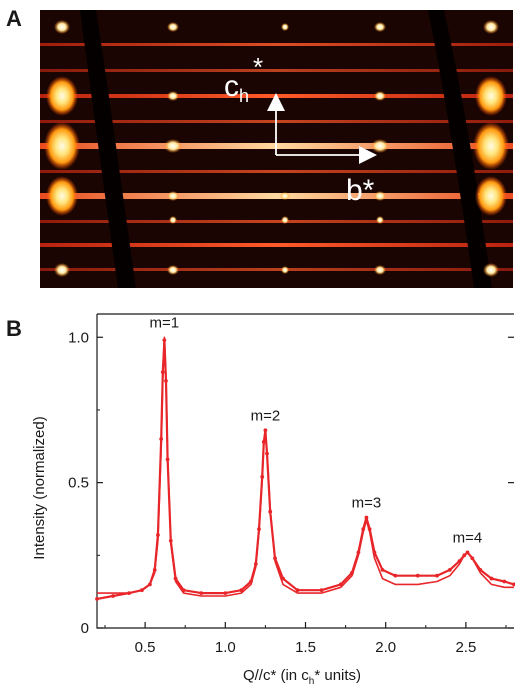 The height and width of the screenshot is (689, 515). I want to click on beamstop-shadow-right, so click(460, 149).